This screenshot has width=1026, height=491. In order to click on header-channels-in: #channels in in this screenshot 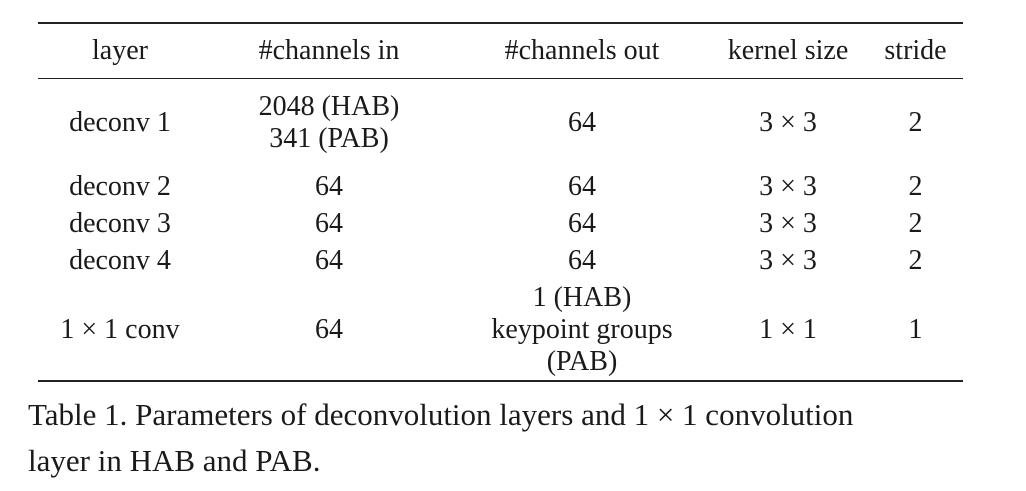, I will do `click(329, 50)`.